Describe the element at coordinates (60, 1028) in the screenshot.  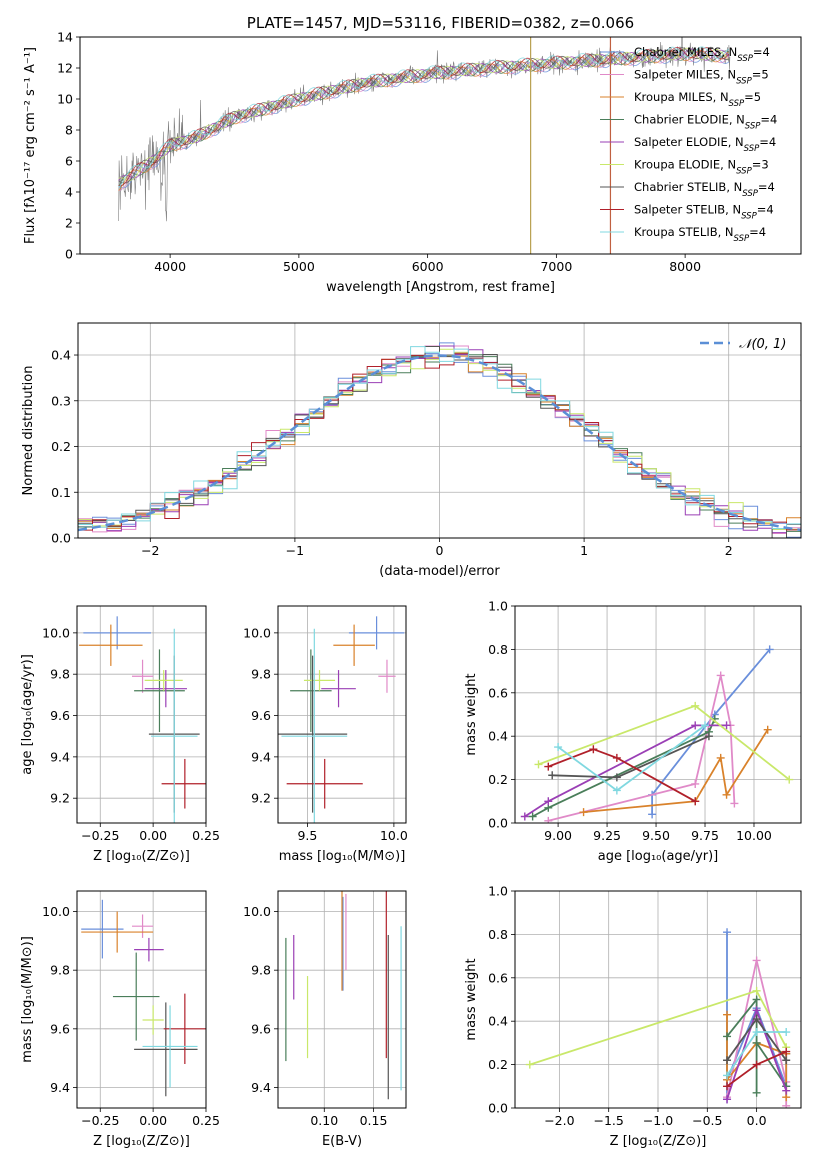
I see `mass-vs-Z-ytick-label: 9.6` at that location.